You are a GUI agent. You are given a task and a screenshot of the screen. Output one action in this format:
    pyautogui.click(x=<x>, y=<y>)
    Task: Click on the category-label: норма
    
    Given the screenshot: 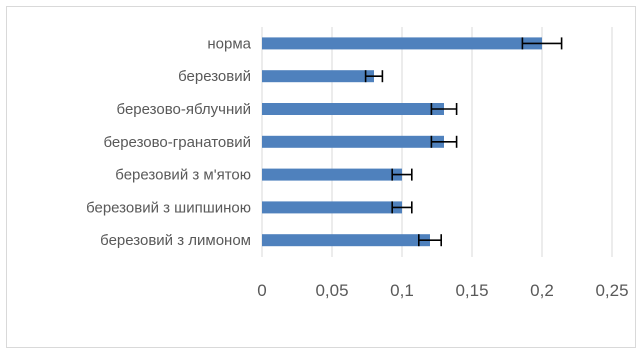 What is the action you would take?
    pyautogui.click(x=229, y=43)
    